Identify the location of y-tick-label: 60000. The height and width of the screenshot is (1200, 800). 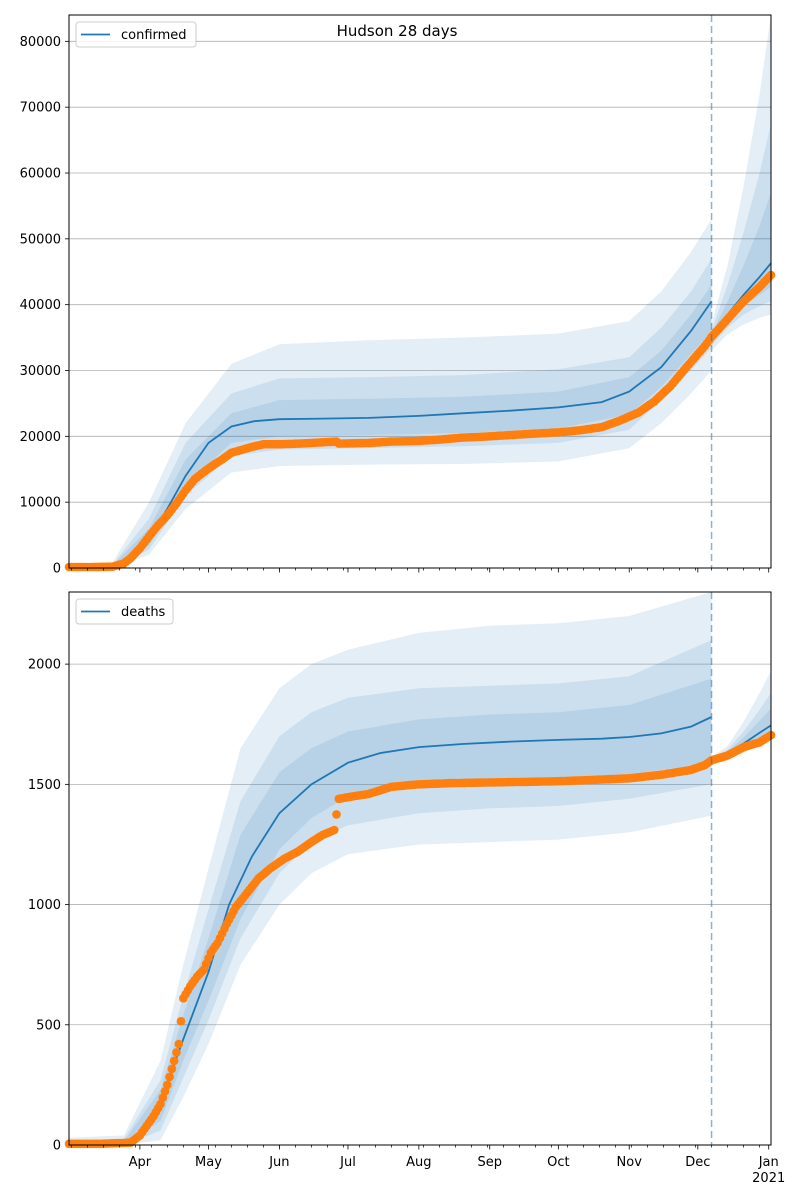
(40, 174).